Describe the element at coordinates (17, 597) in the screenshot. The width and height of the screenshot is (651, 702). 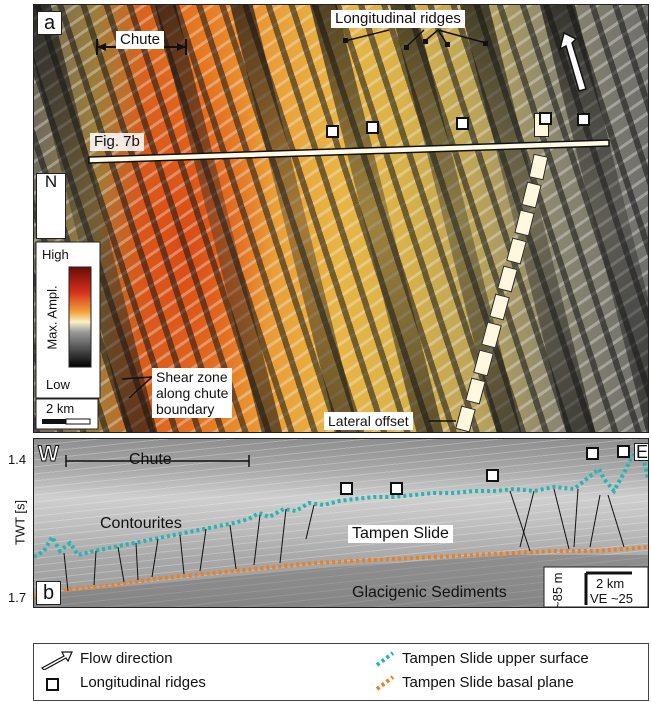
I see `y-bottom-tick: 1.7` at that location.